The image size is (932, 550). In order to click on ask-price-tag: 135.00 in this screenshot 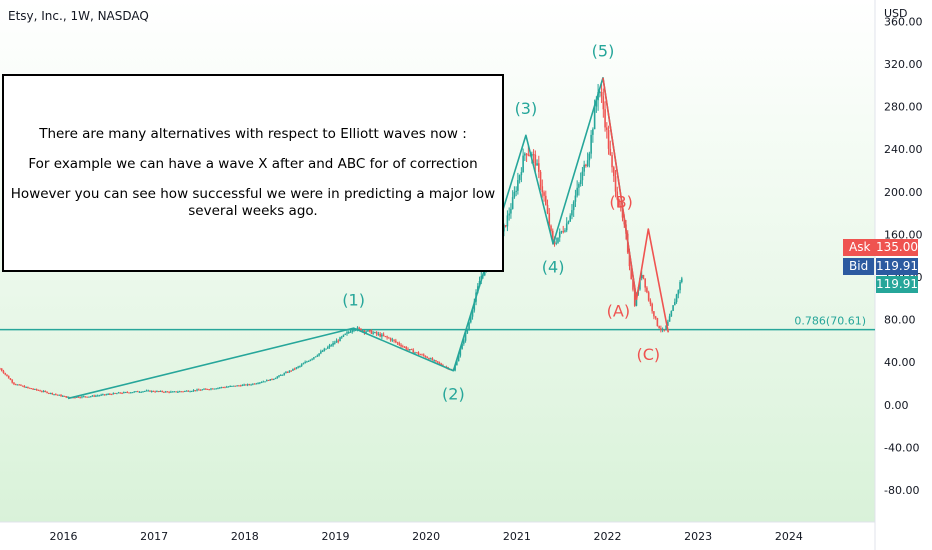, I will do `click(897, 247)`.